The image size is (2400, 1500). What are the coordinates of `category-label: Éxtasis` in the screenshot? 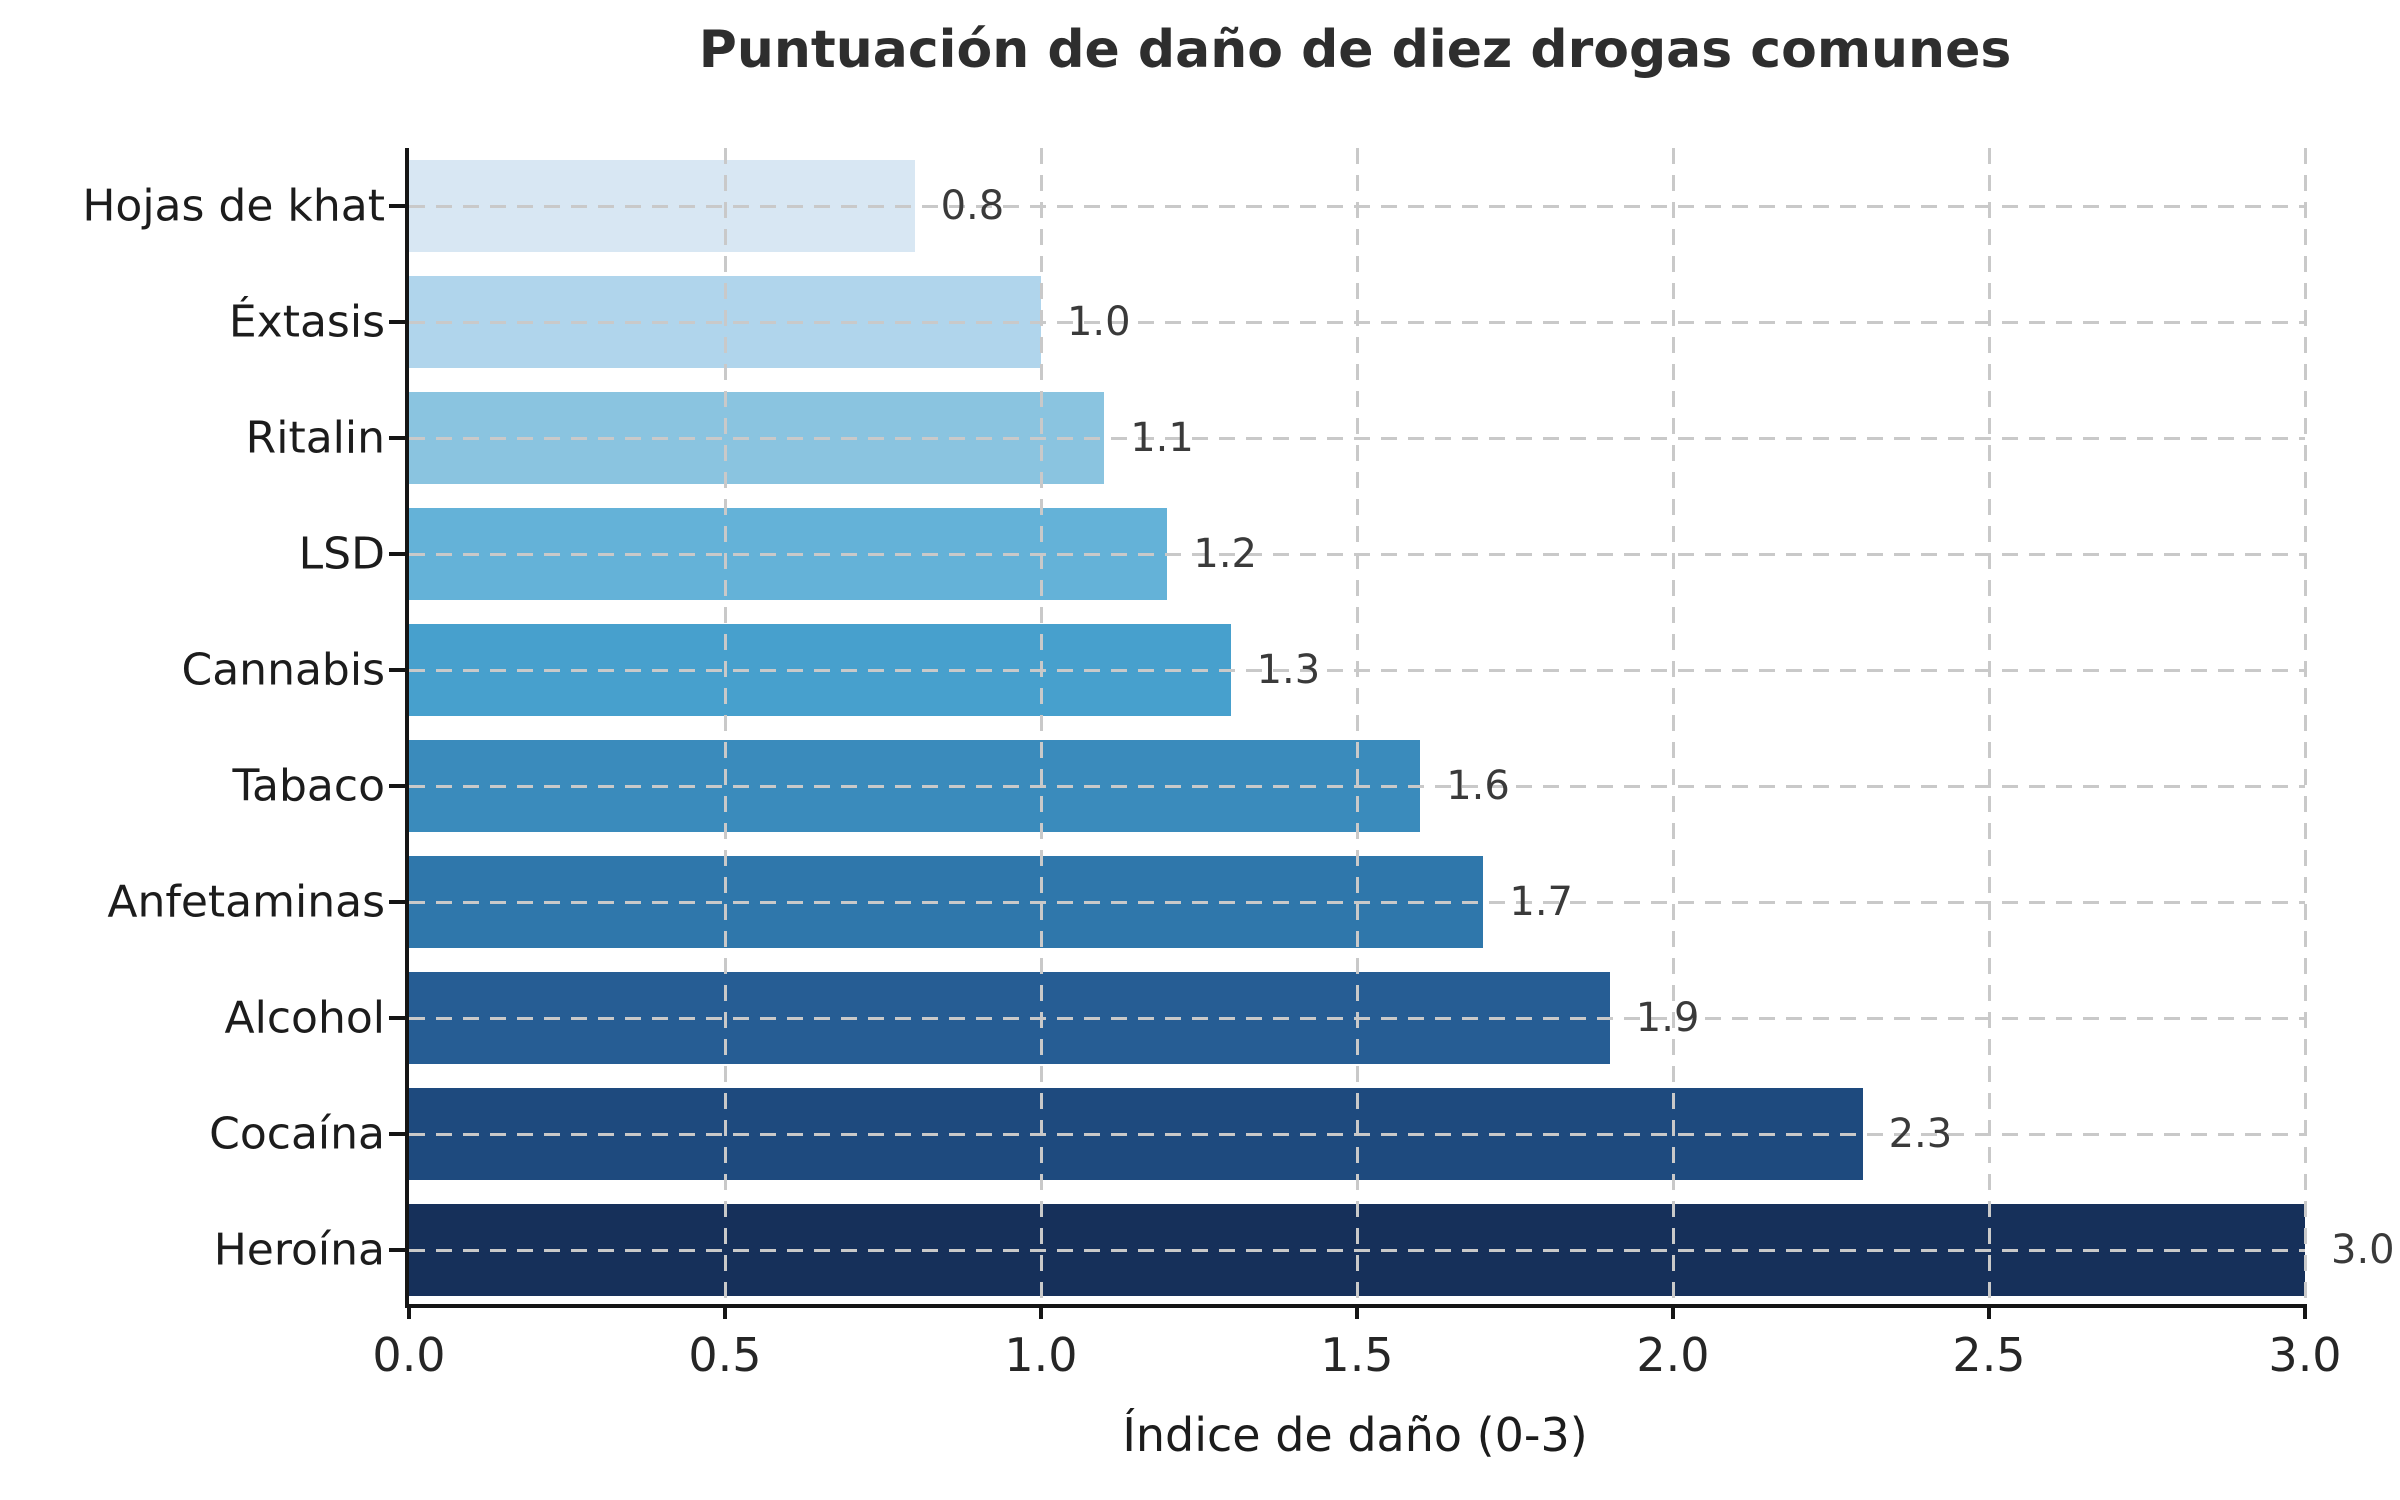 It's located at (306, 322).